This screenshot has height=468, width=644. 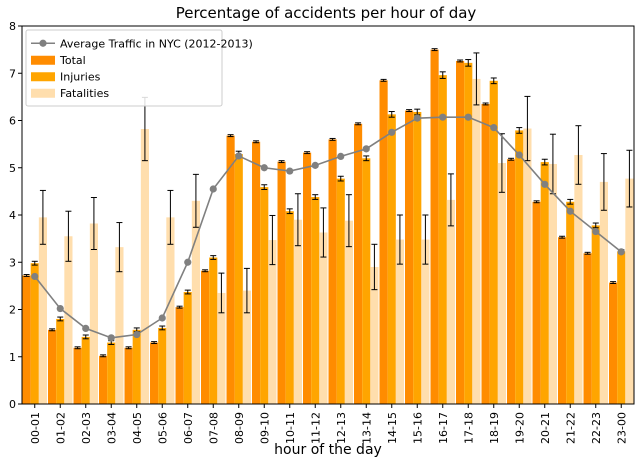 I want to click on x-tick-label-02-03: 02-03, so click(x=86, y=428).